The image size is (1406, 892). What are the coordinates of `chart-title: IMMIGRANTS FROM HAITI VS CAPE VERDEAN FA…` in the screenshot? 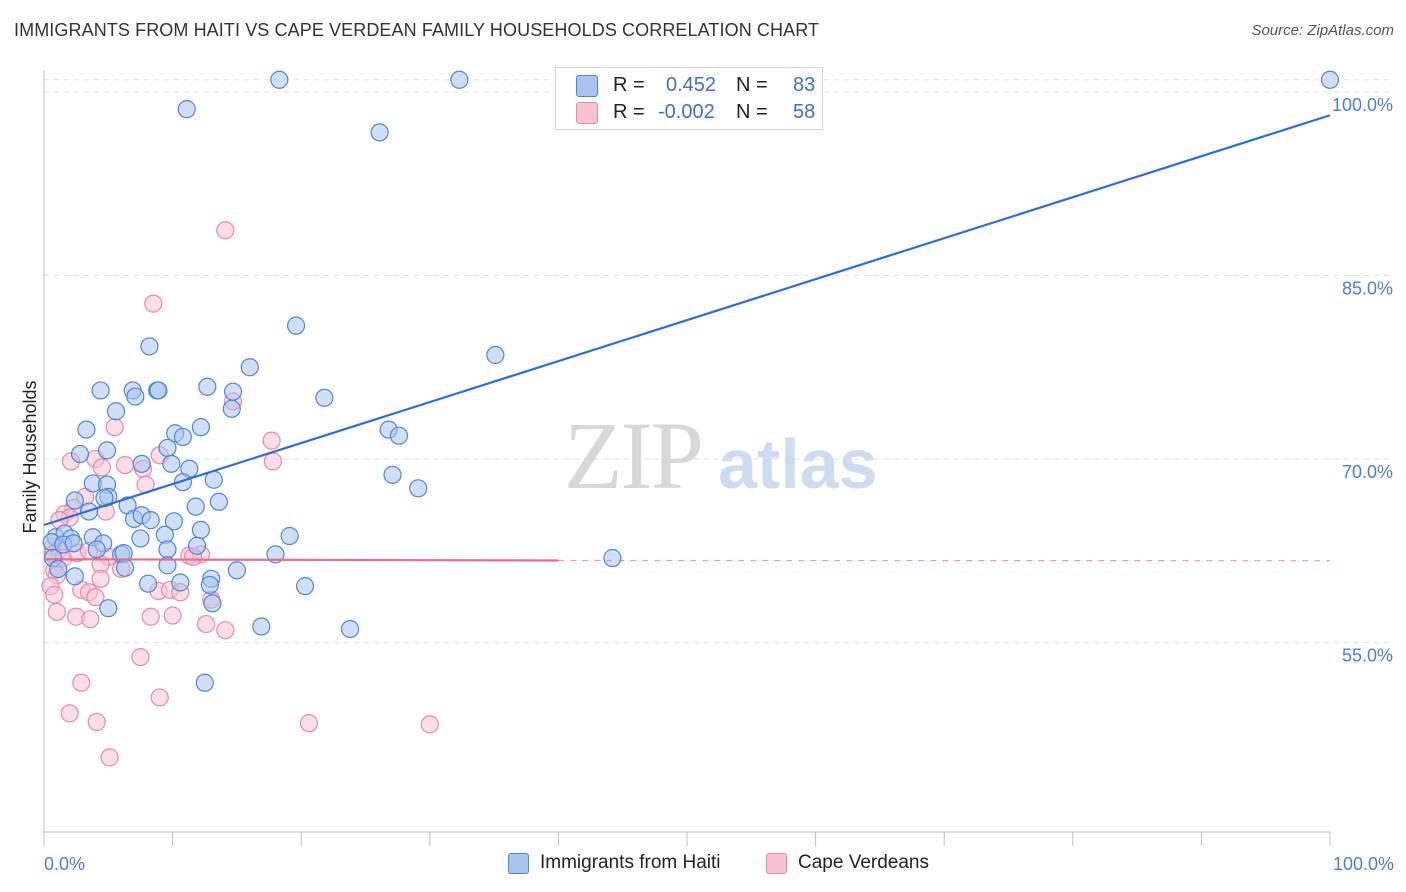 It's located at (417, 30).